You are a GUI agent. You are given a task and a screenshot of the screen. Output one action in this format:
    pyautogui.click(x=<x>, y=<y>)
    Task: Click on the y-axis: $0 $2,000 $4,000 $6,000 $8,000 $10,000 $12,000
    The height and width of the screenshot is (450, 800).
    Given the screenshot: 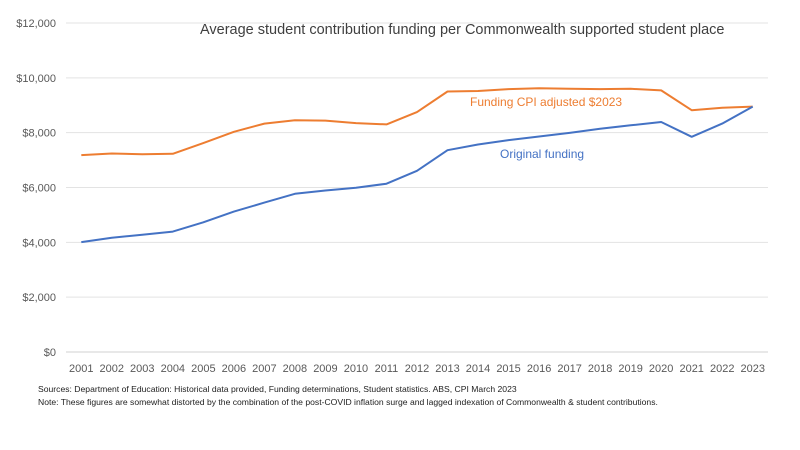 What is the action you would take?
    pyautogui.click(x=36, y=188)
    